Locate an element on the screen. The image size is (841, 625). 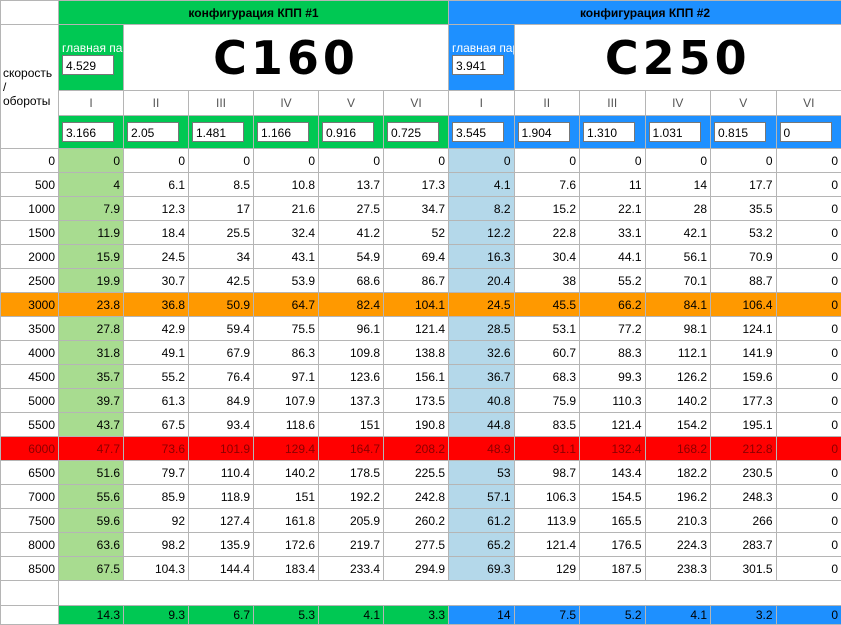
ratio-cell: 3.545 is located at coordinates (482, 132).